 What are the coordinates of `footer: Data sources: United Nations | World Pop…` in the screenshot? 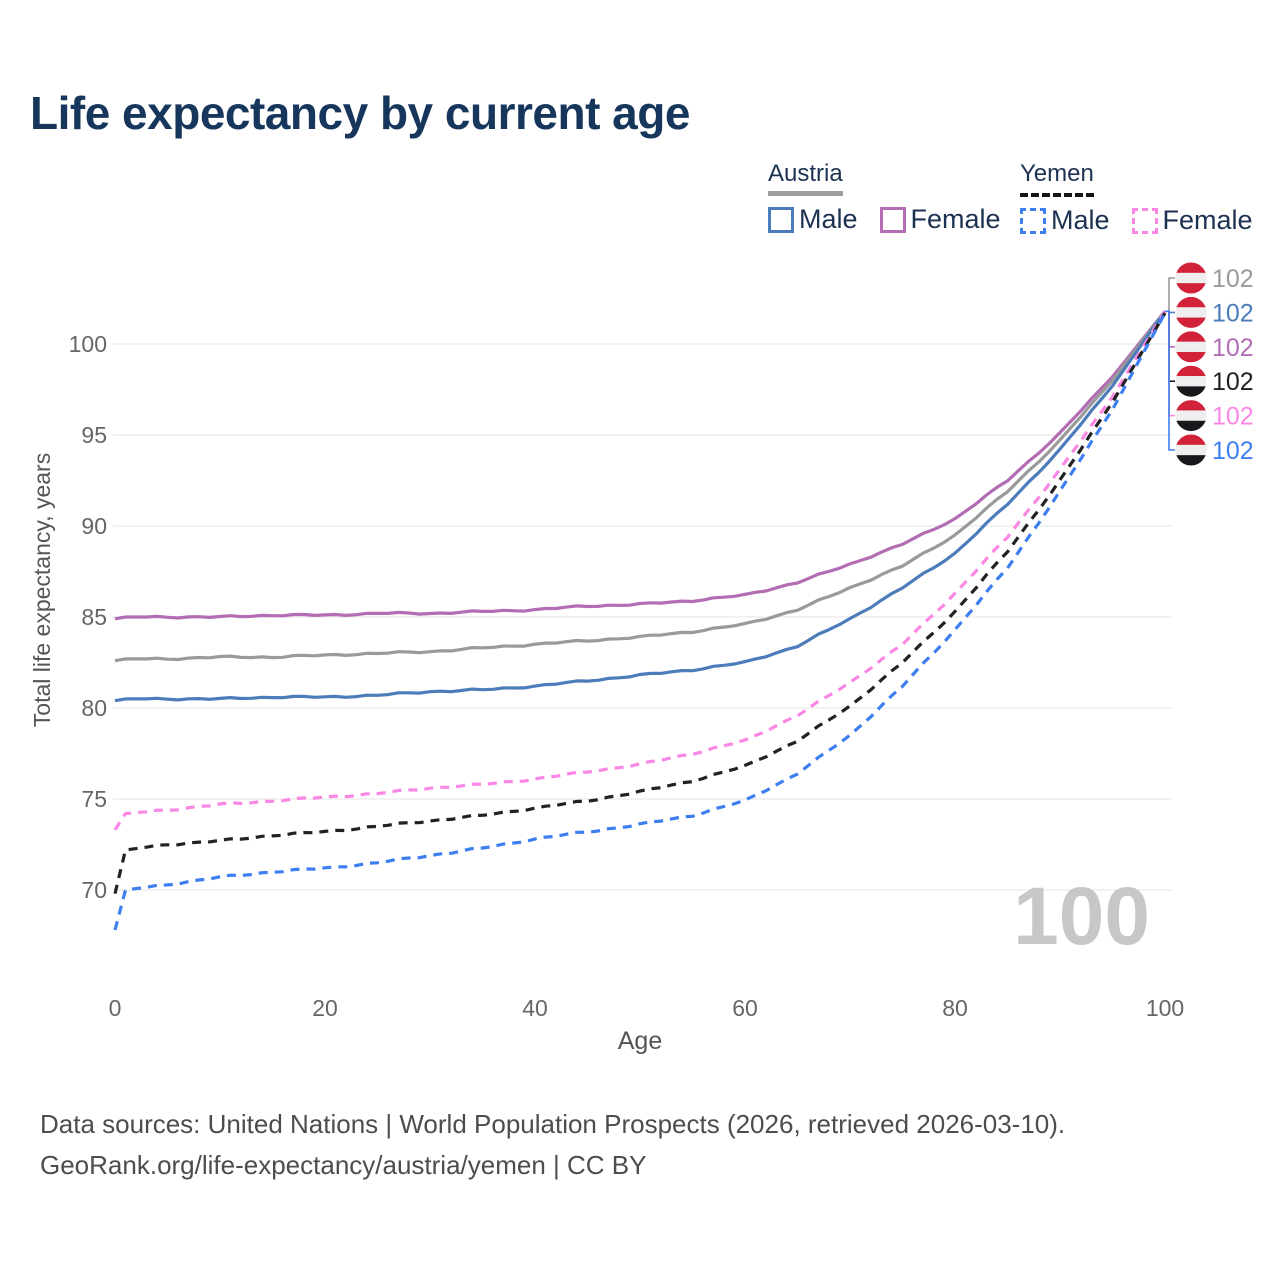 It's located at (552, 1145).